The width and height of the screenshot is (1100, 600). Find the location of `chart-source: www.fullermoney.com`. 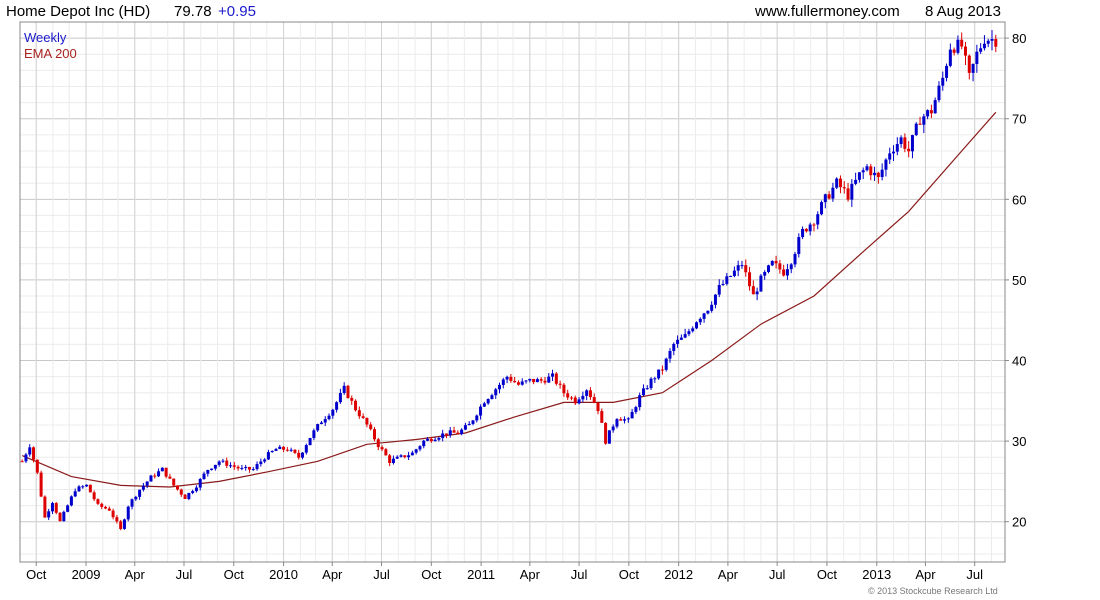

chart-source: www.fullermoney.com is located at coordinates (827, 11).